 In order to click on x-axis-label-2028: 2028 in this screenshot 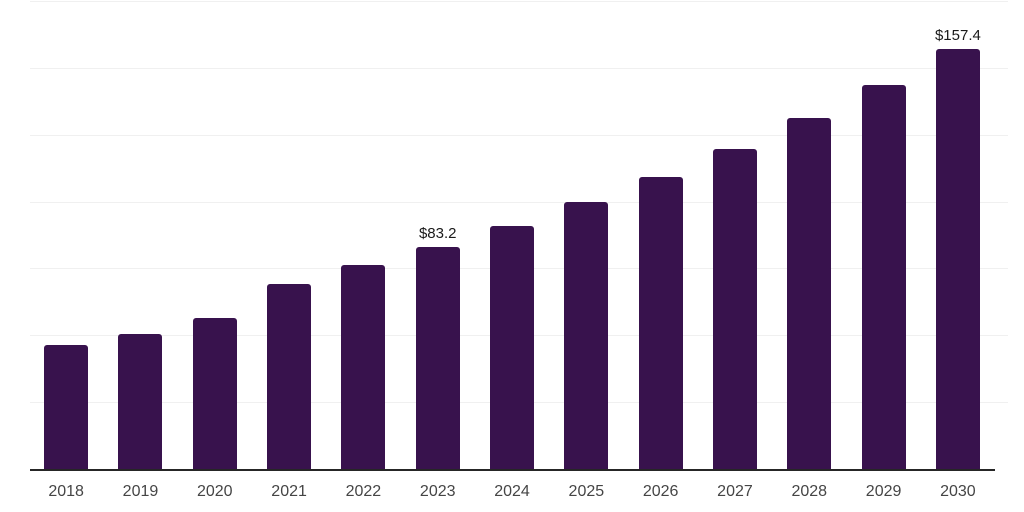, I will do `click(809, 491)`.